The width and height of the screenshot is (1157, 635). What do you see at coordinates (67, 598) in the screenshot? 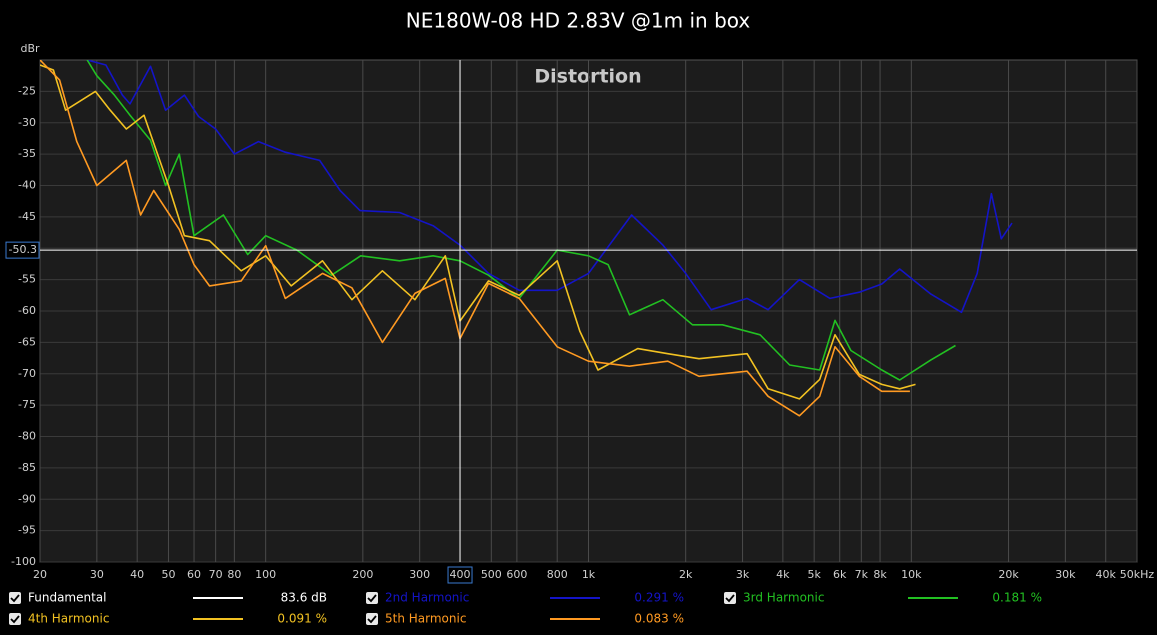
I see `legend-name: Fundamental` at bounding box center [67, 598].